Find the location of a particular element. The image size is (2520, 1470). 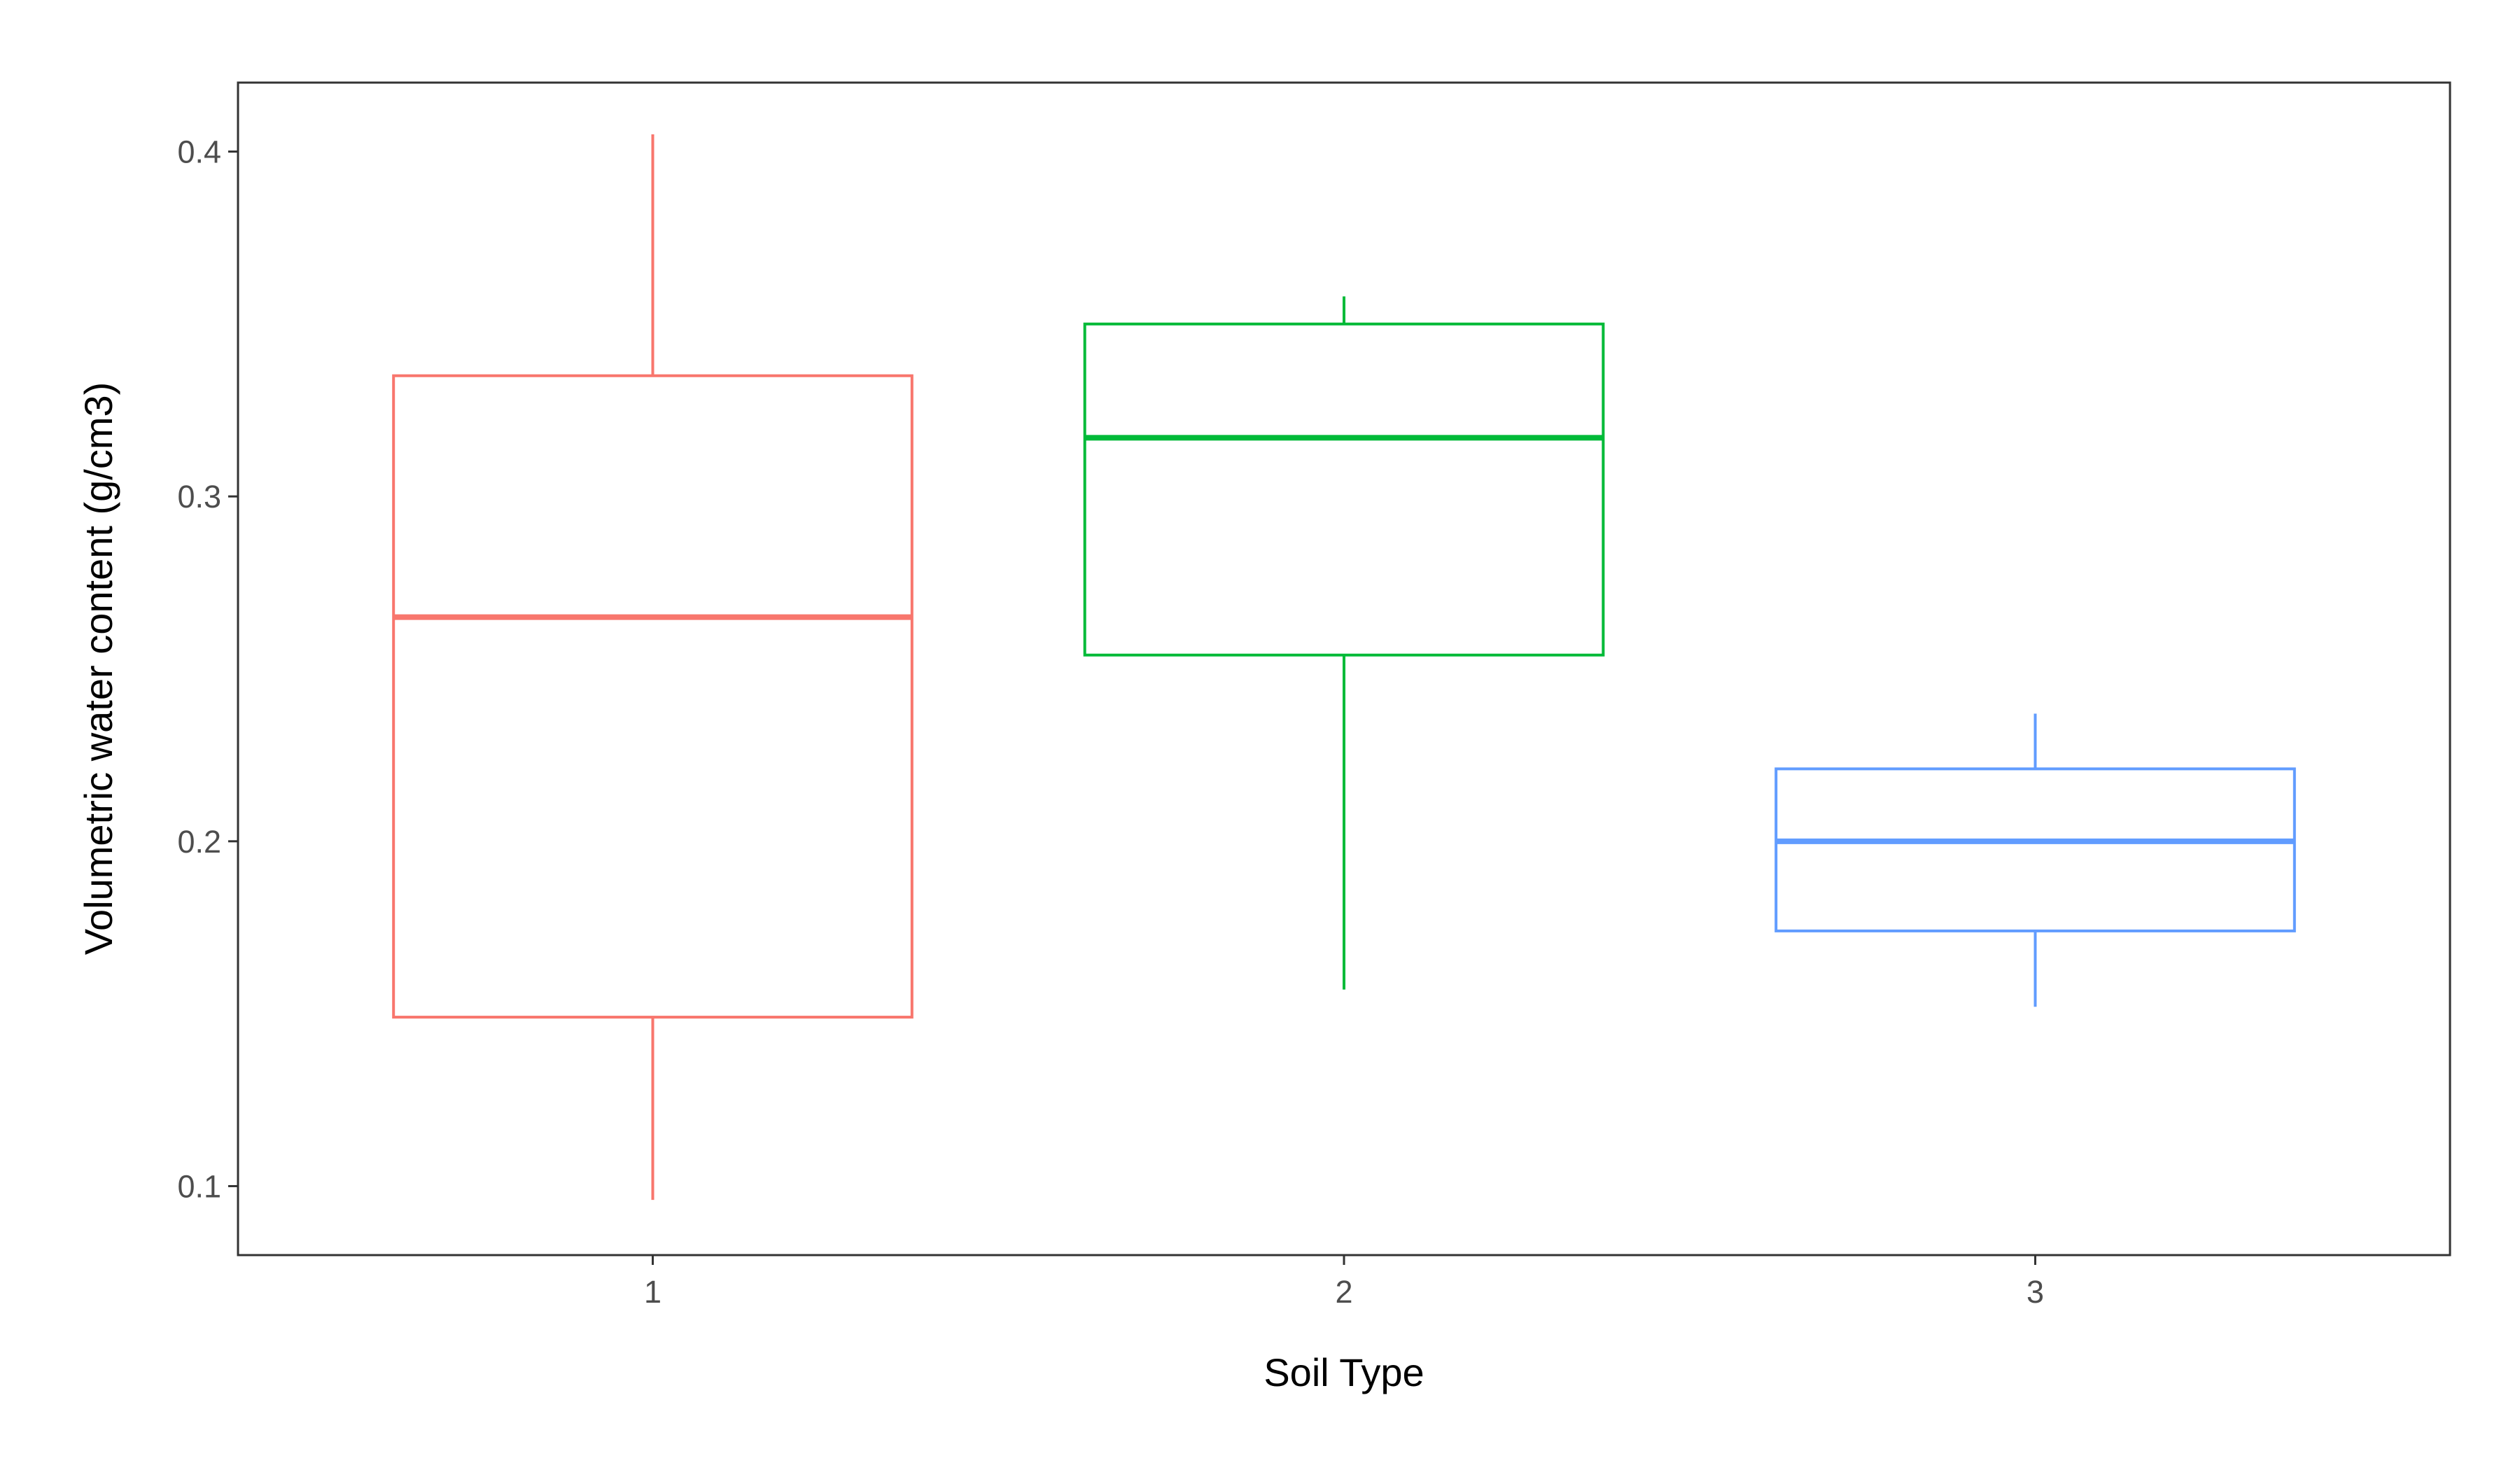

x-tick-label: 2 is located at coordinates (1343, 1292).